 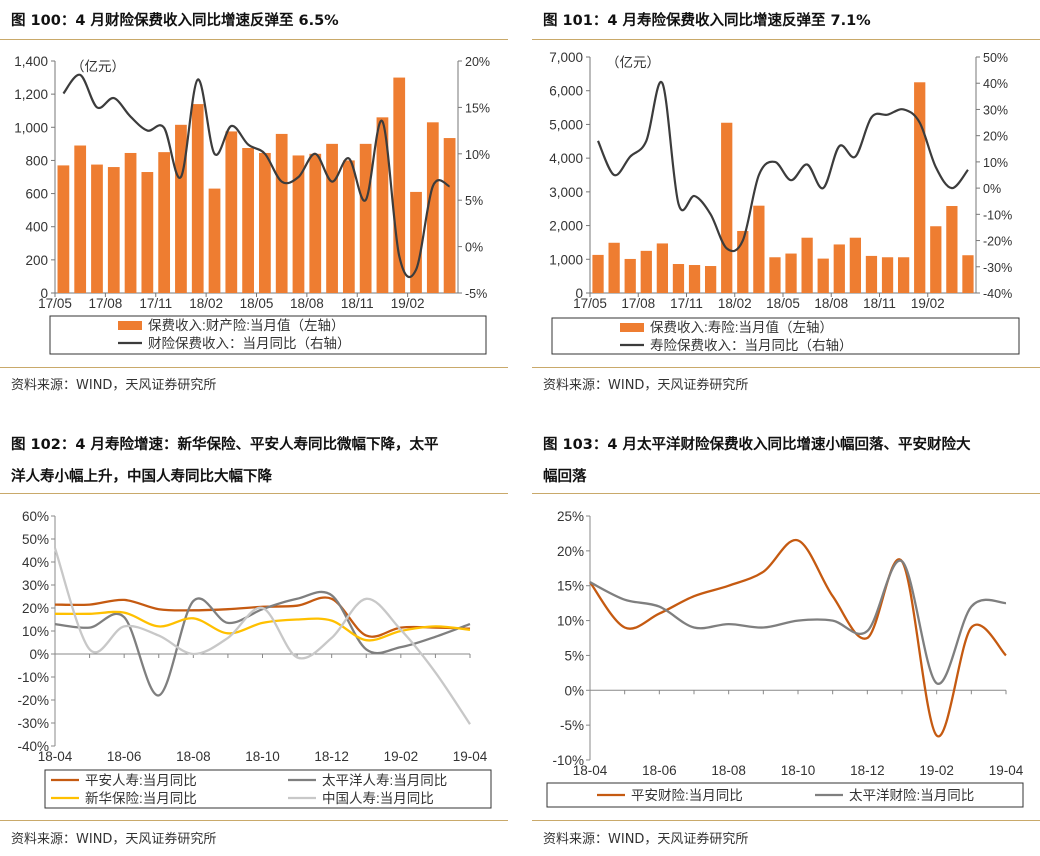 What do you see at coordinates (741, 327) in the screenshot?
I see `legend-label-bar: 保费收入:寿险:当月值（左轴）` at bounding box center [741, 327].